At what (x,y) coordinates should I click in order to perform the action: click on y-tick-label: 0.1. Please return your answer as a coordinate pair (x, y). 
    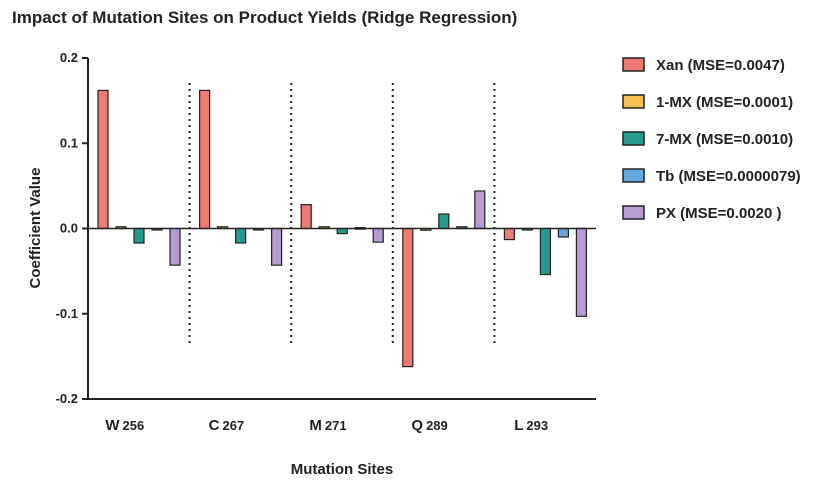
    Looking at the image, I should click on (69, 142).